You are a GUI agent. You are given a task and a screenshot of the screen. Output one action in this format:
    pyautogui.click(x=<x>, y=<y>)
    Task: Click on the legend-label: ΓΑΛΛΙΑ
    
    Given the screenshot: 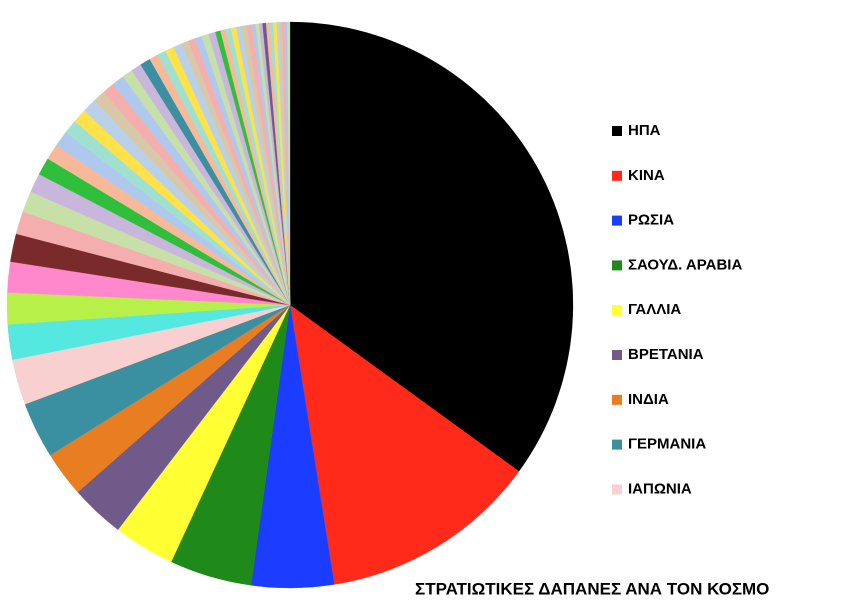 What is the action you would take?
    pyautogui.click(x=654, y=309)
    